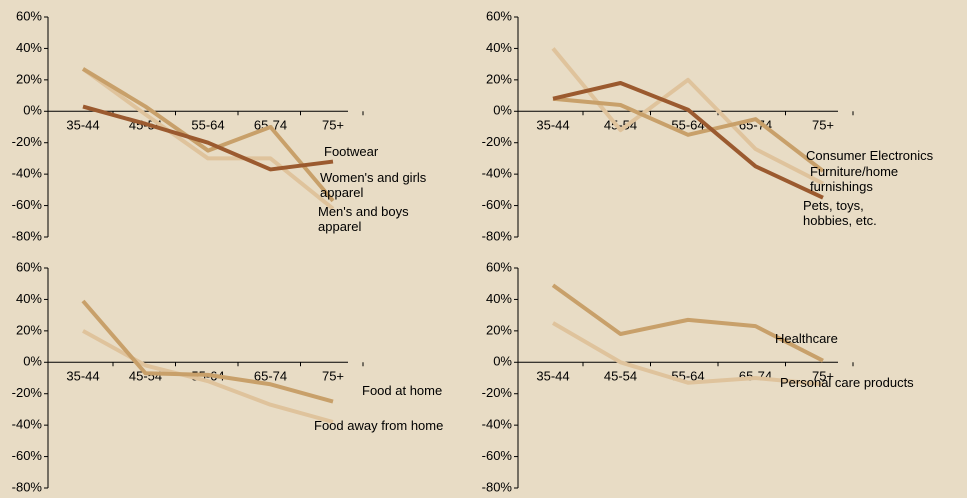  What do you see at coordinates (363, 219) in the screenshot?
I see `series-label: Men's and boys apparel` at bounding box center [363, 219].